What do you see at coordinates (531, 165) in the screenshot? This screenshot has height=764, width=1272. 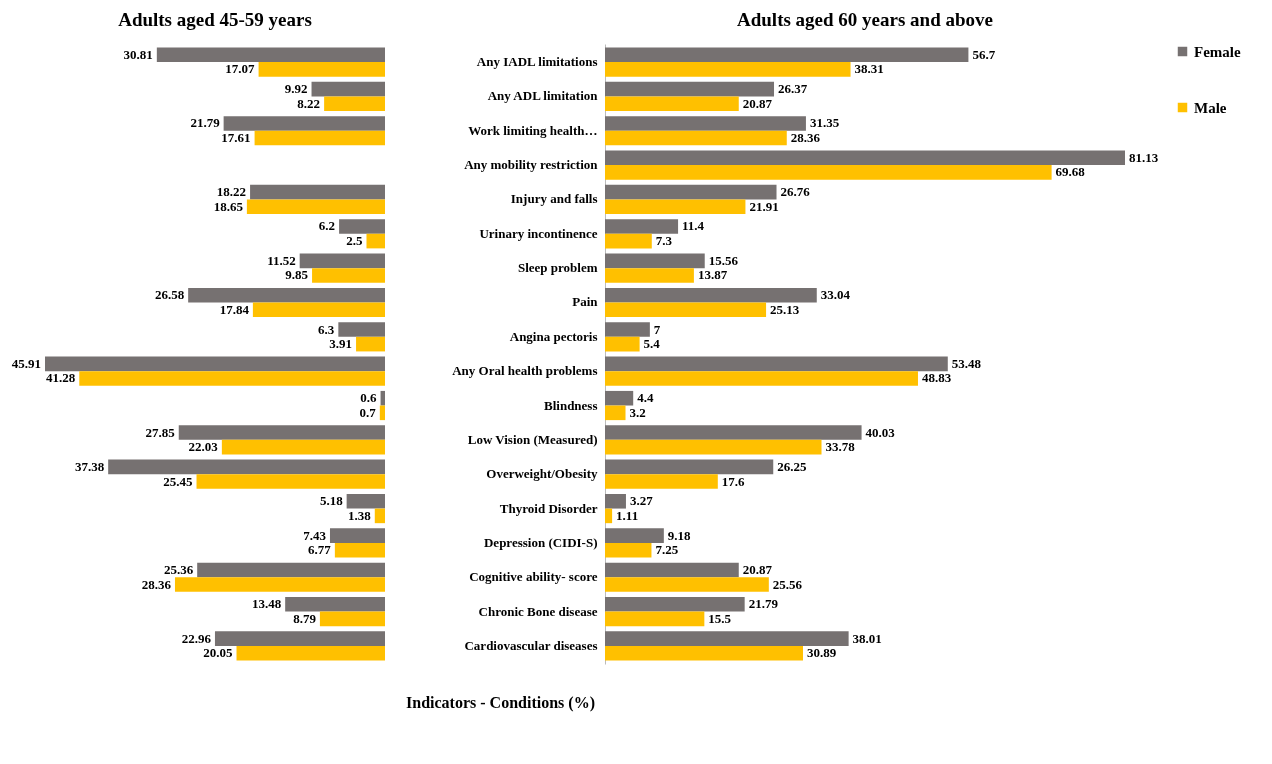 I see `y-tick-label: Any mobility restriction` at bounding box center [531, 165].